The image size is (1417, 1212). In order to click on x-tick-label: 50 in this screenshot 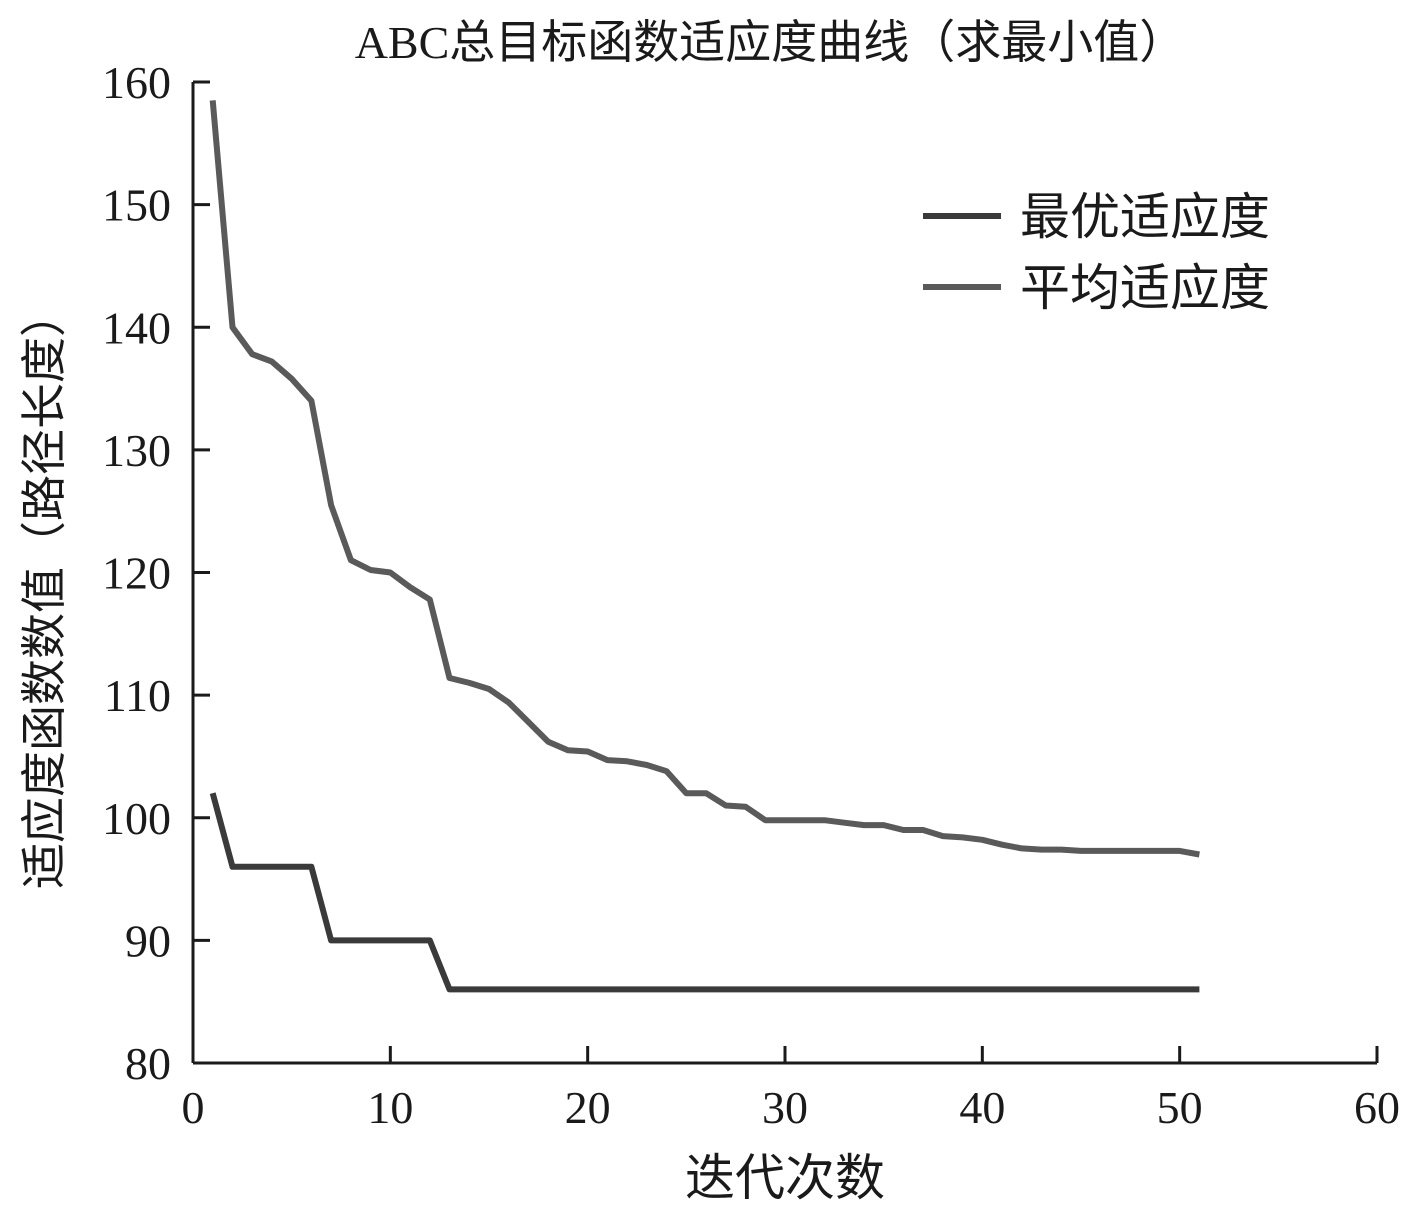, I will do `click(1180, 1107)`.